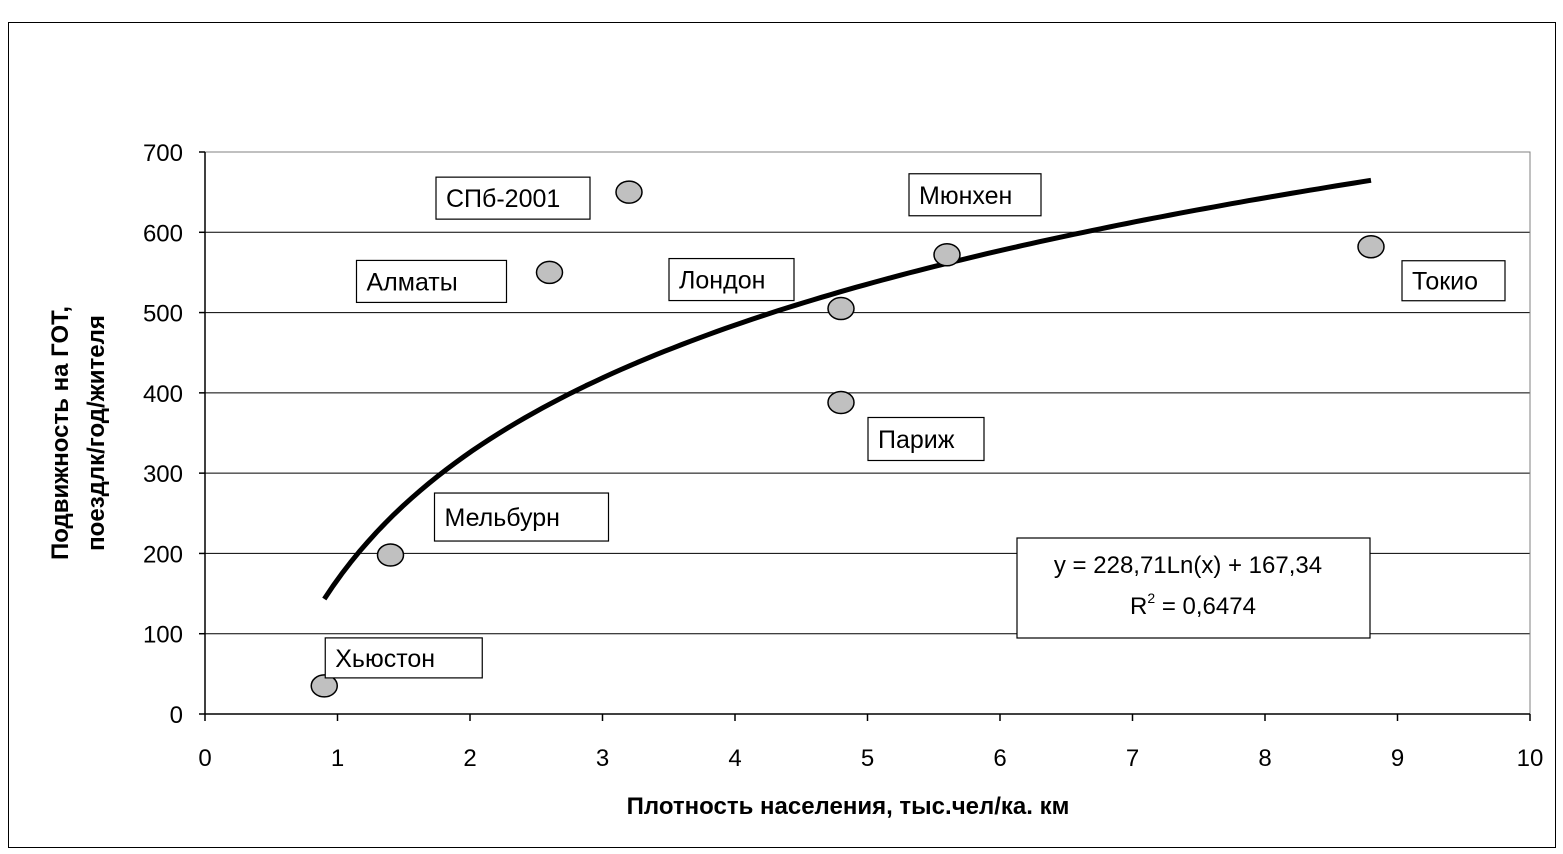 This screenshot has height=854, width=1563. I want to click on r-squared: R2 = 0,6474, so click(1193, 605).